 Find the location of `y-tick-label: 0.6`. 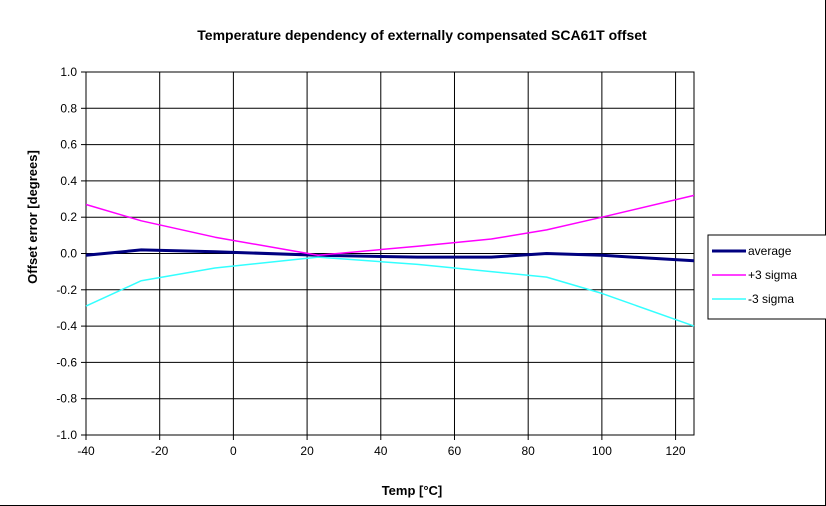

y-tick-label: 0.6 is located at coordinates (68, 145).